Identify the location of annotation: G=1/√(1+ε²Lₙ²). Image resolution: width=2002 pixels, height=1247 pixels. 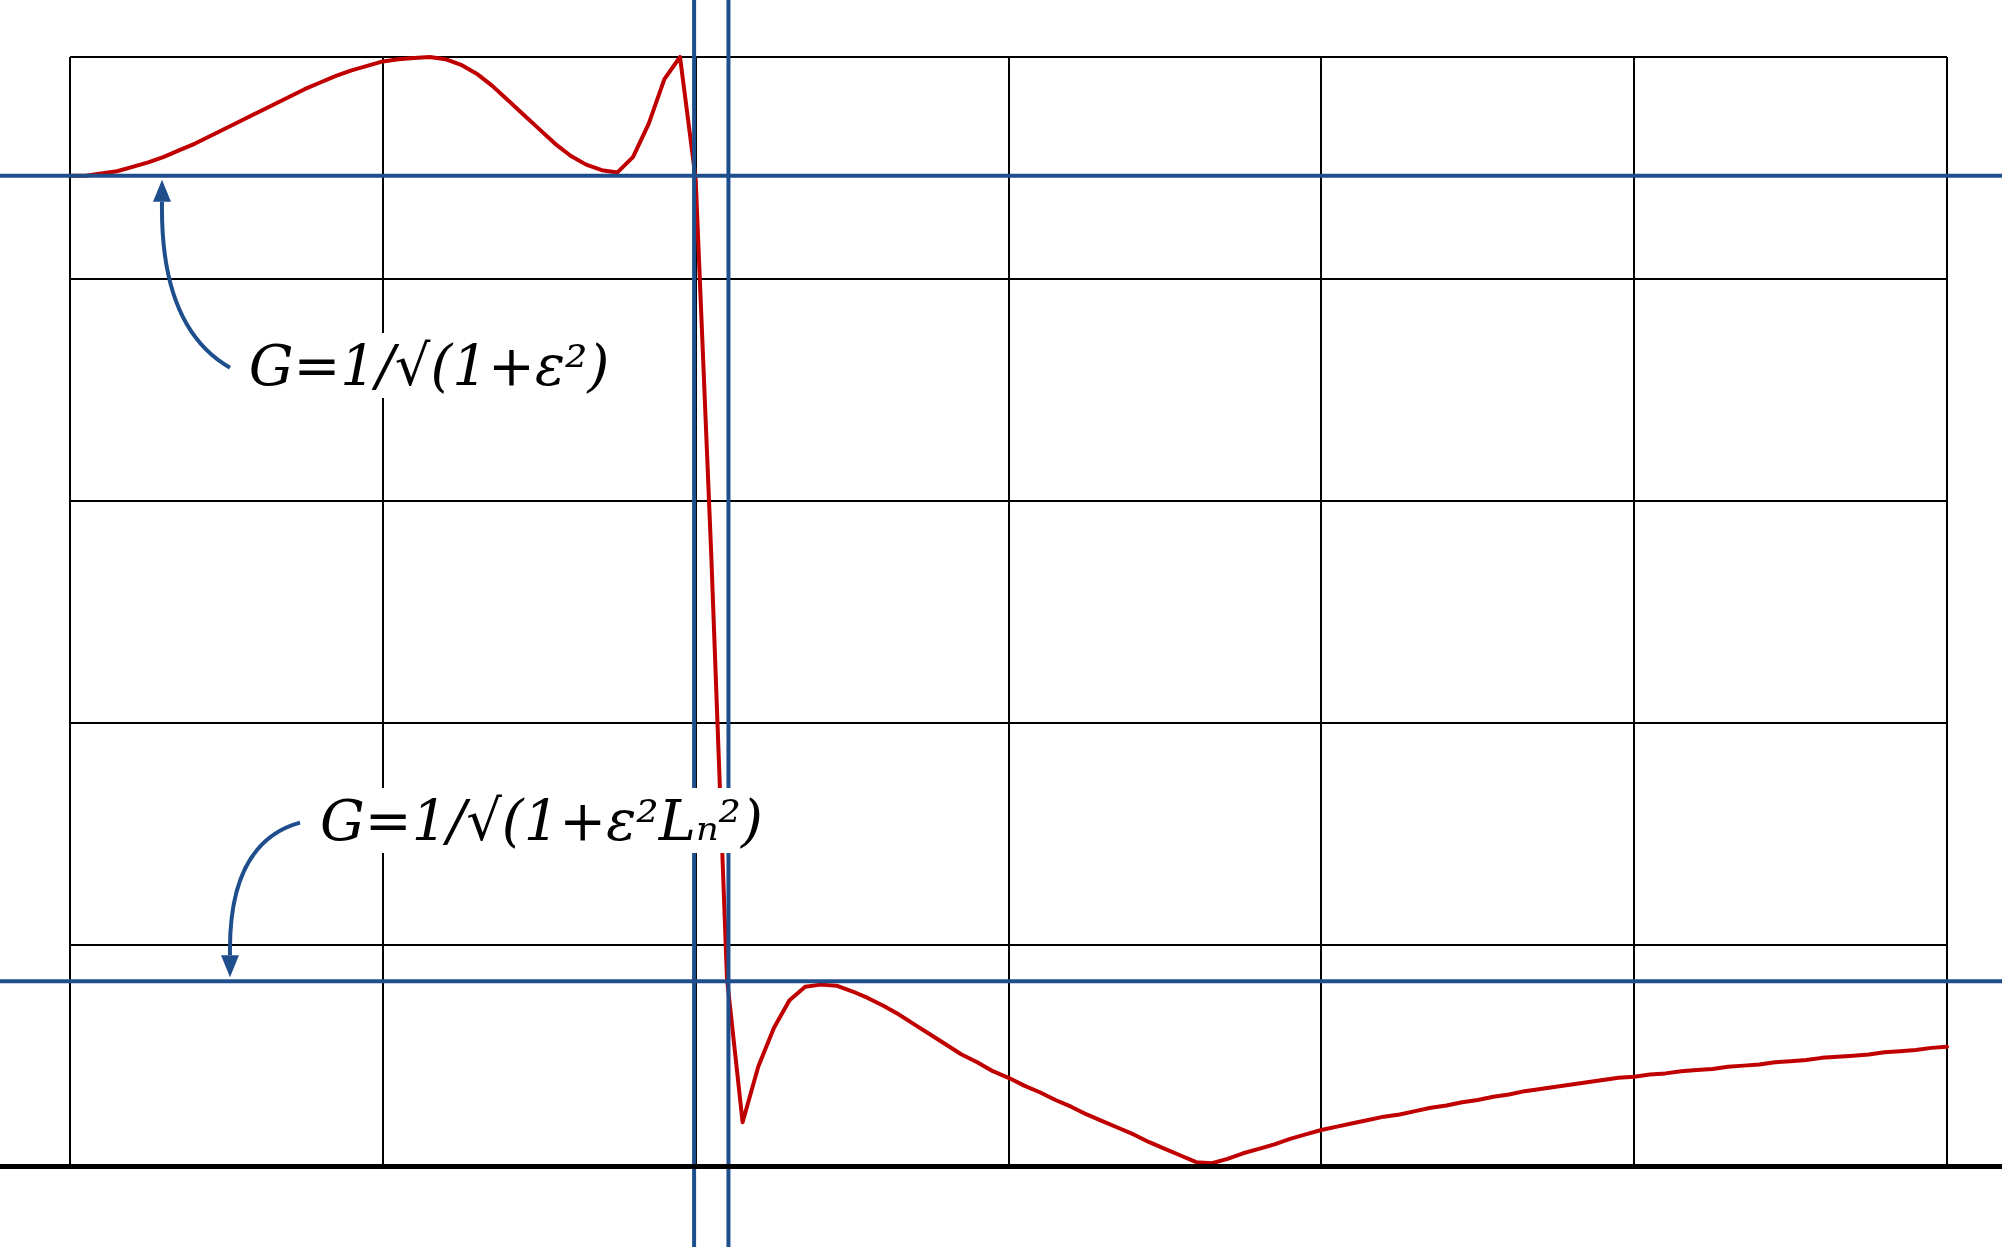
(541, 820).